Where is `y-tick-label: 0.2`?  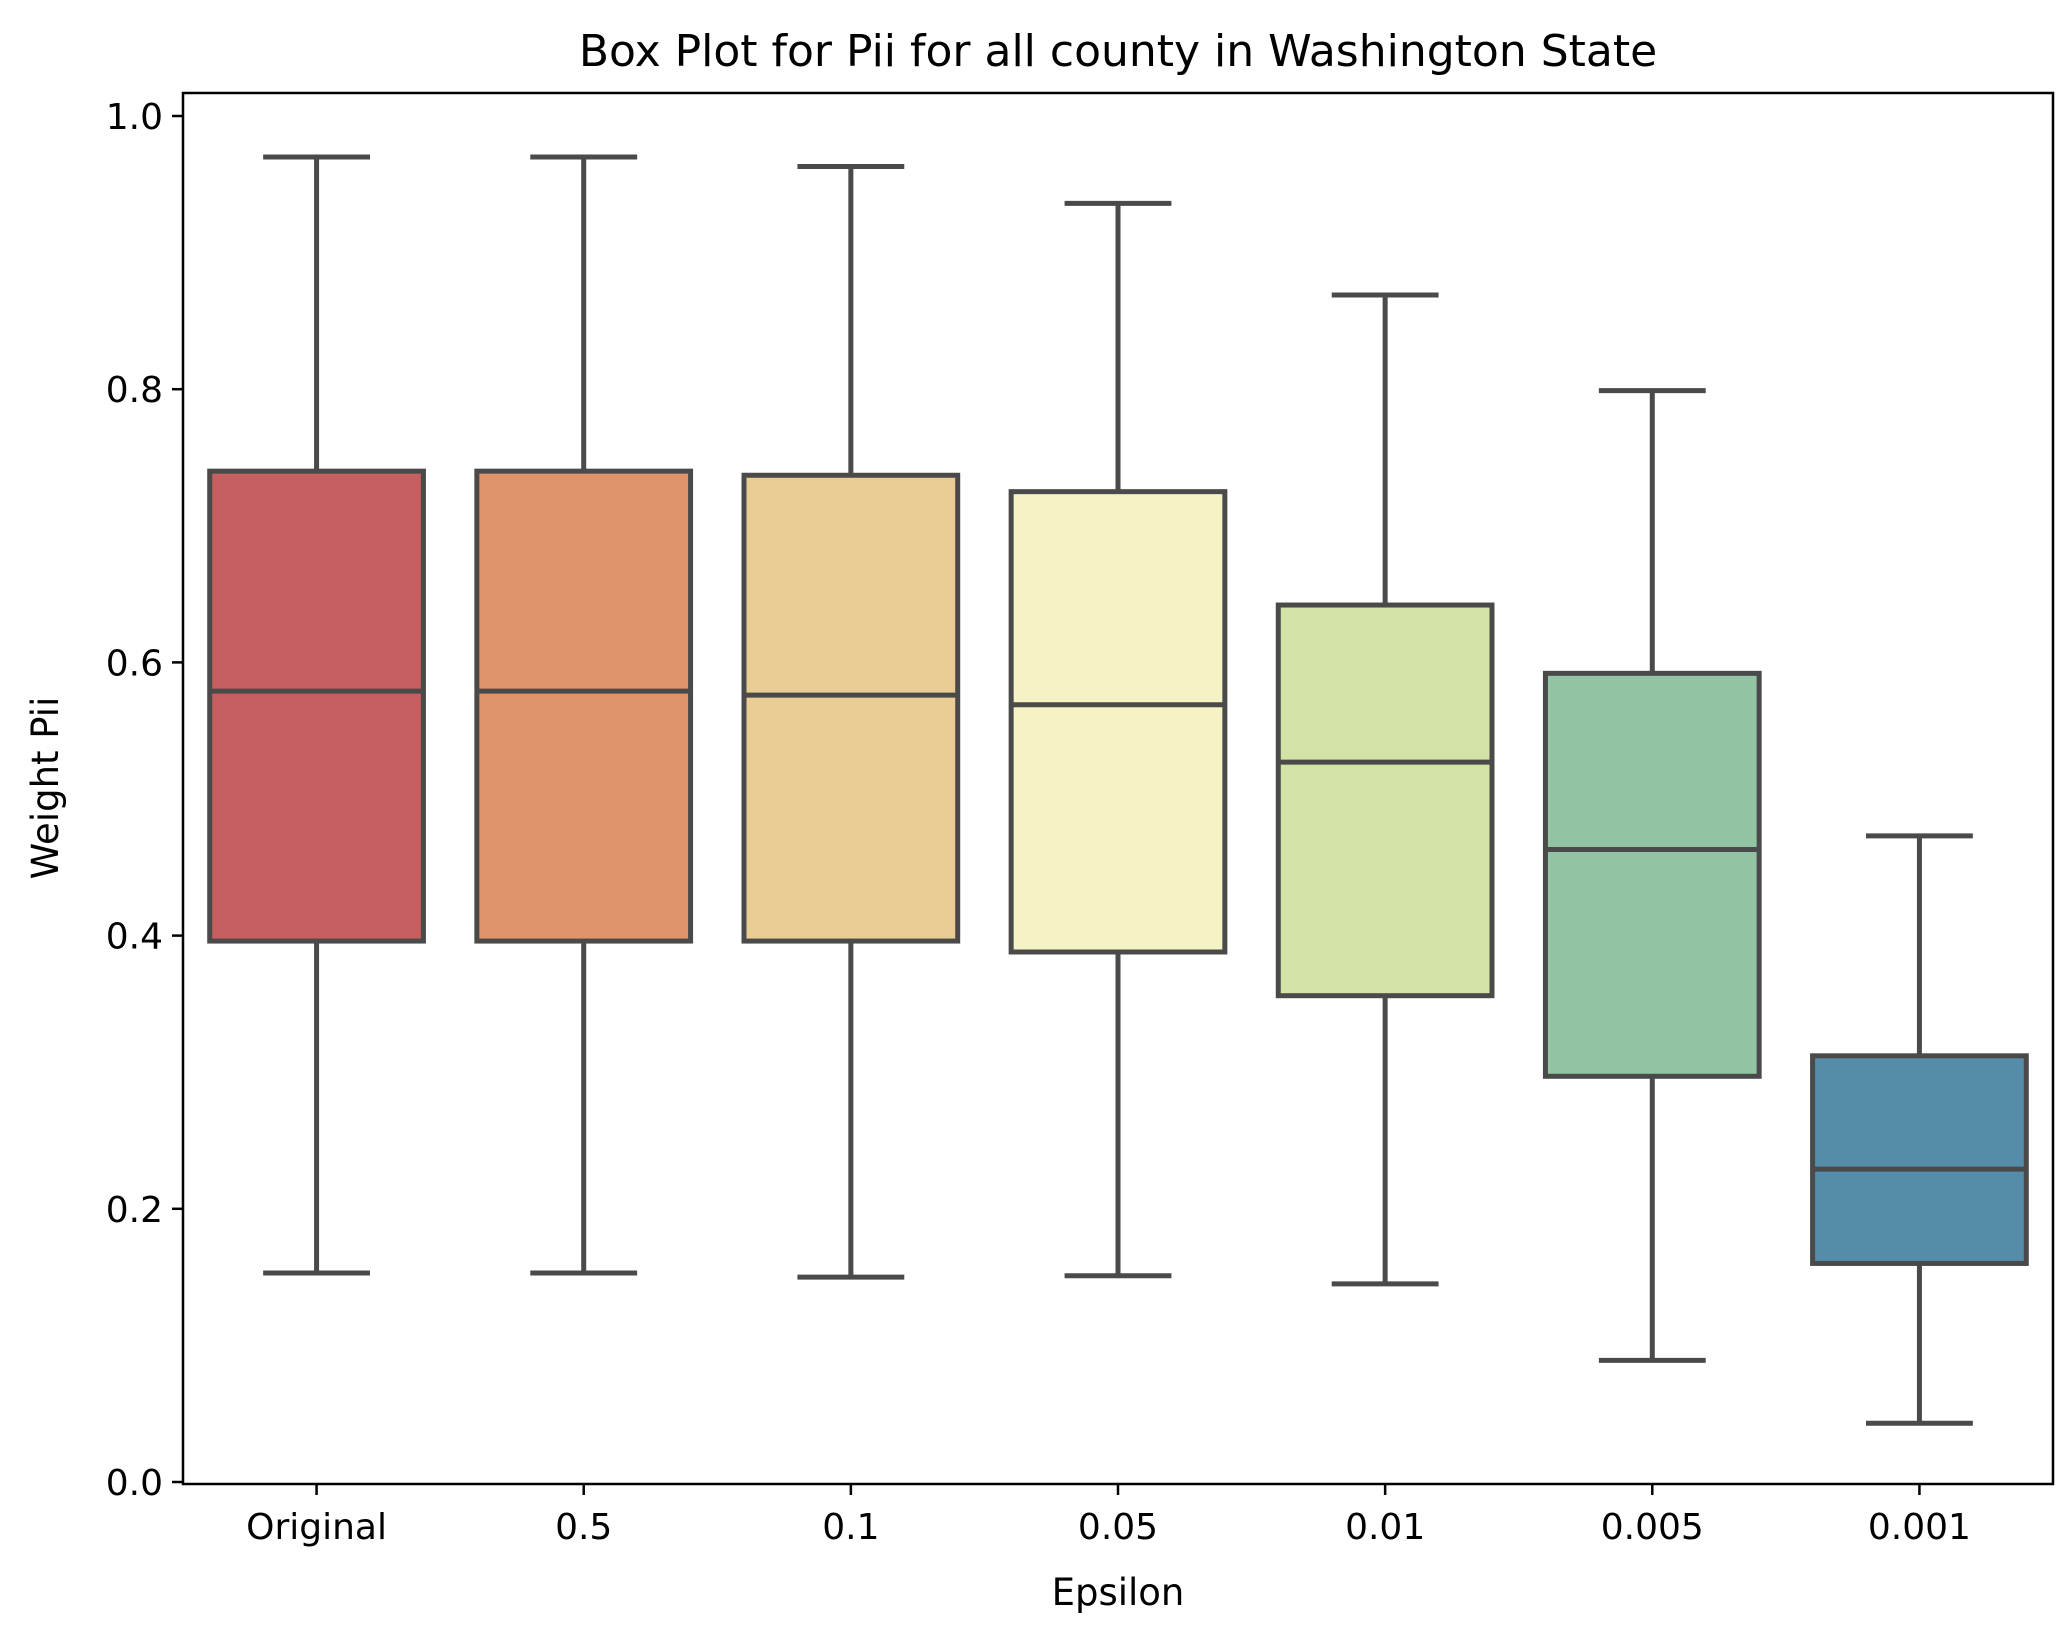
y-tick-label: 0.2 is located at coordinates (134, 1210).